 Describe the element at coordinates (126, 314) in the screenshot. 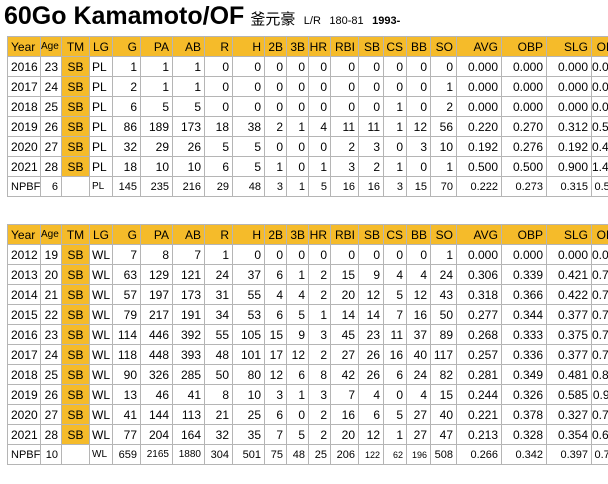

I see `cell-g: 79` at that location.